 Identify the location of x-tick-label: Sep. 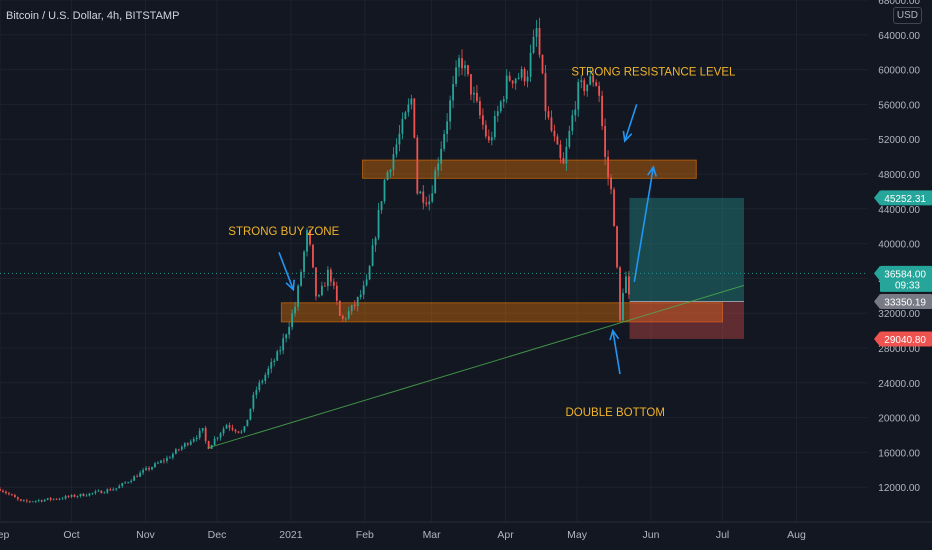
(4, 535).